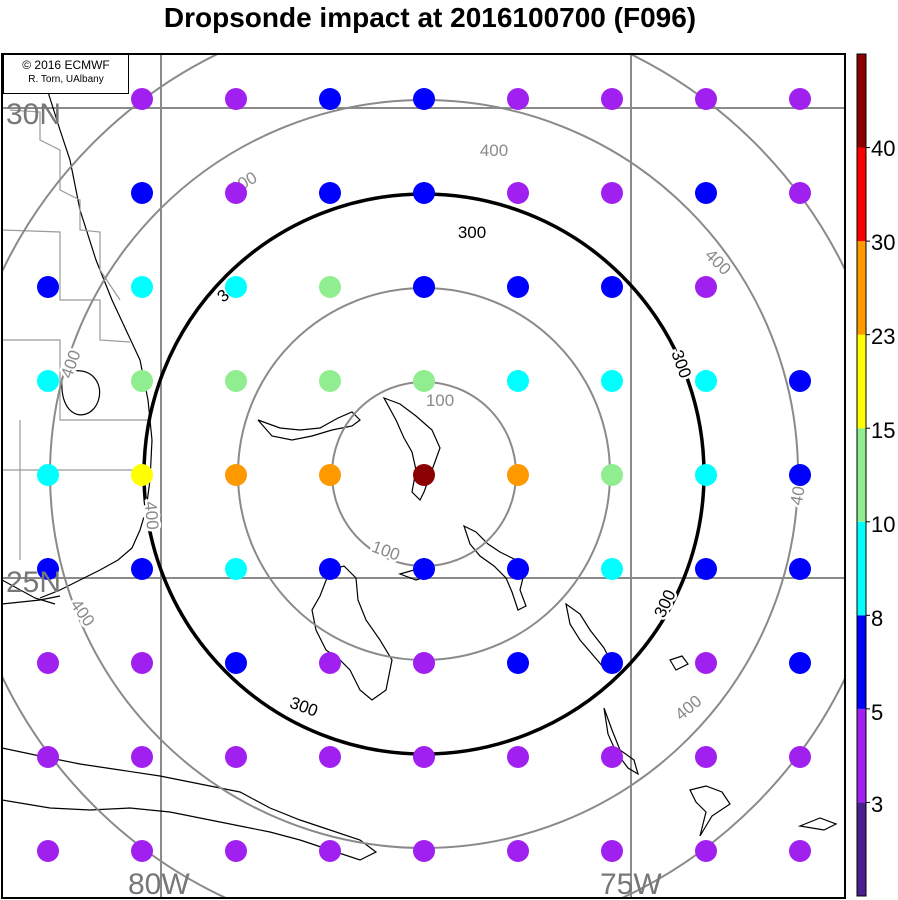  What do you see at coordinates (159, 884) in the screenshot?
I see `lon-label: 80W` at bounding box center [159, 884].